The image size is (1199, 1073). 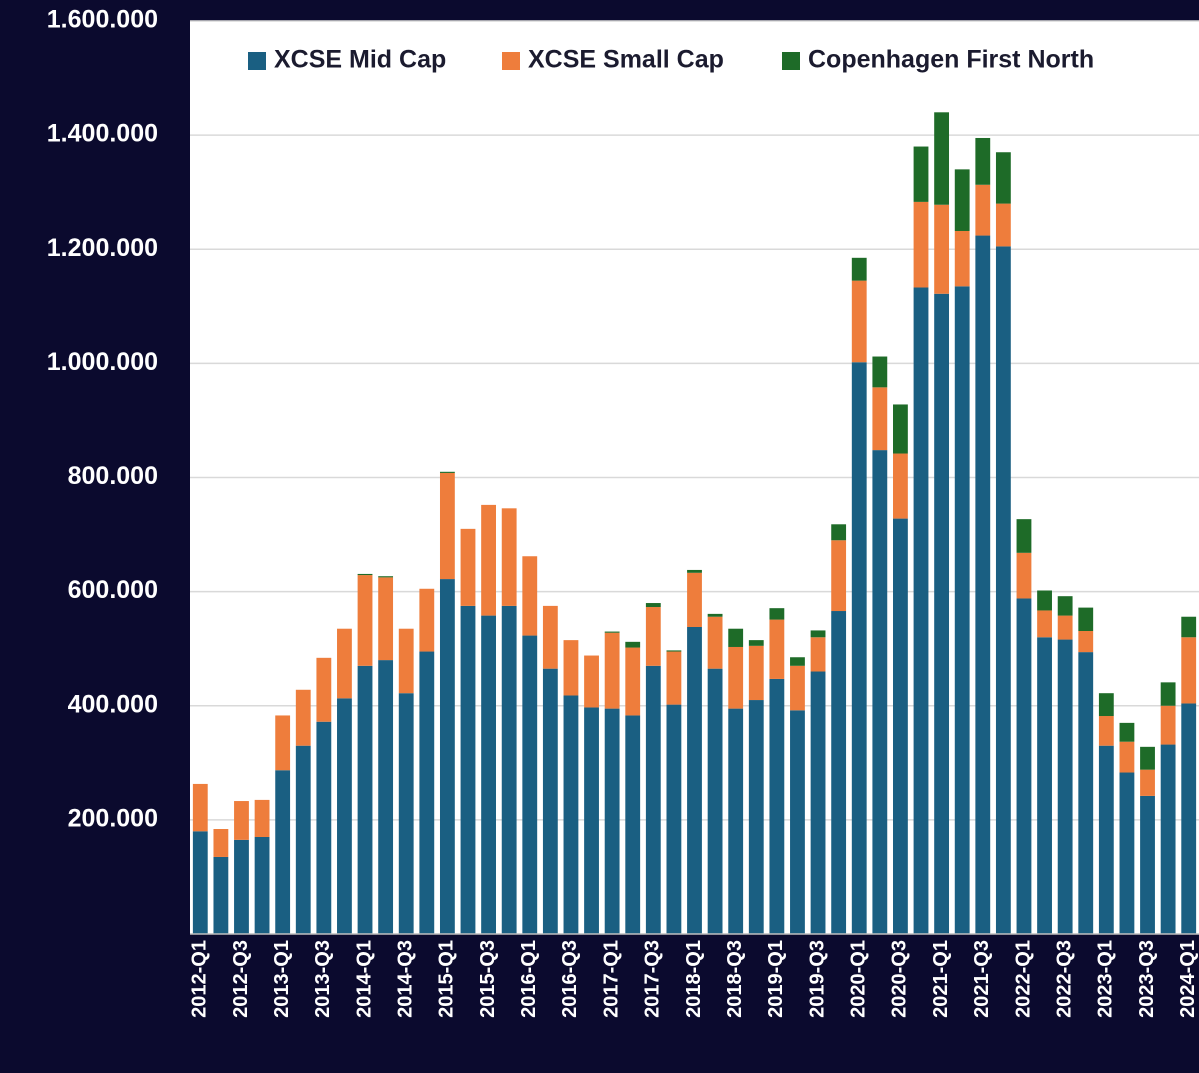 What do you see at coordinates (323, 979) in the screenshot?
I see `x-tick-label: 2013-Q3` at bounding box center [323, 979].